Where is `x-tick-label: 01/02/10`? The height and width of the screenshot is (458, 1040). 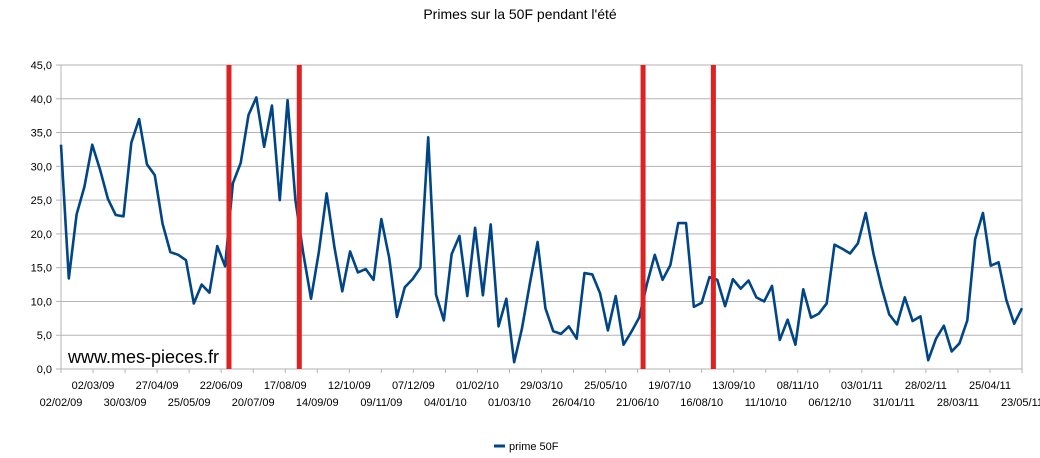 x-tick-label: 01/02/10 is located at coordinates (477, 386).